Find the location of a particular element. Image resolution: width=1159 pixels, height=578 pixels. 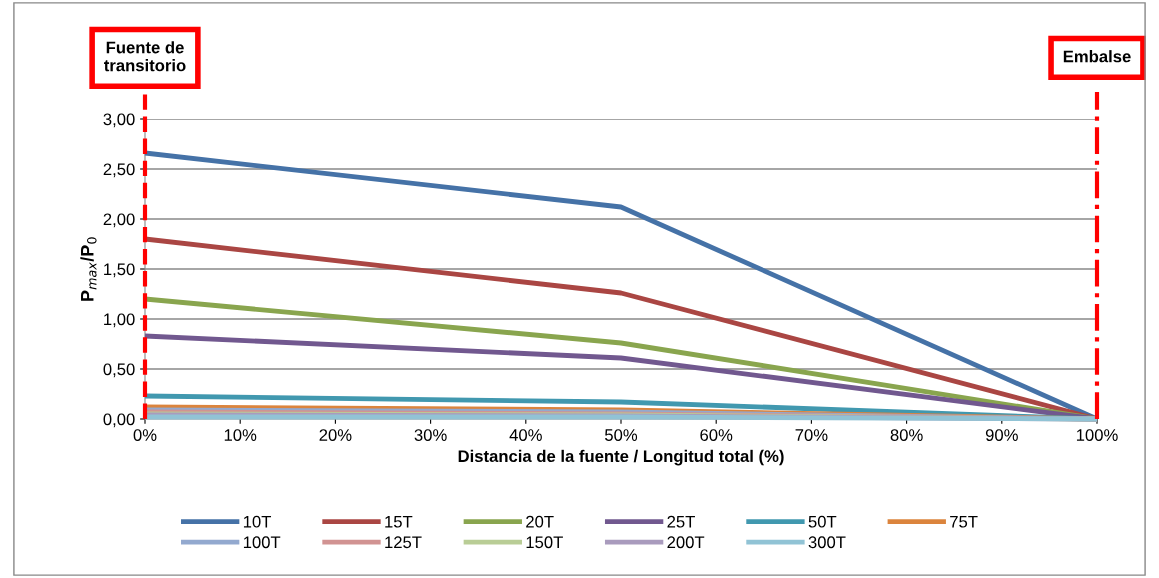

y-tick-label: 0,50 is located at coordinates (119, 370).